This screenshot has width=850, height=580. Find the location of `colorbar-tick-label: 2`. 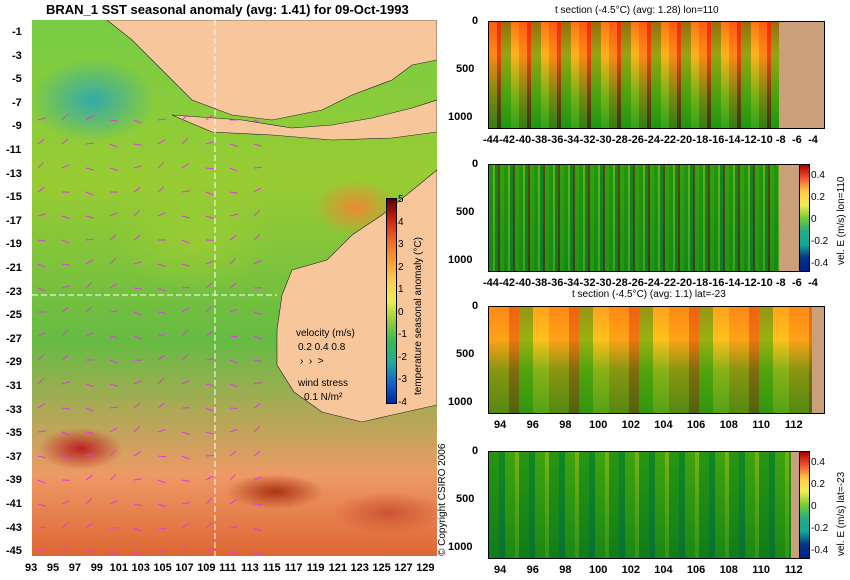

colorbar-tick-label: 2 is located at coordinates (401, 267).